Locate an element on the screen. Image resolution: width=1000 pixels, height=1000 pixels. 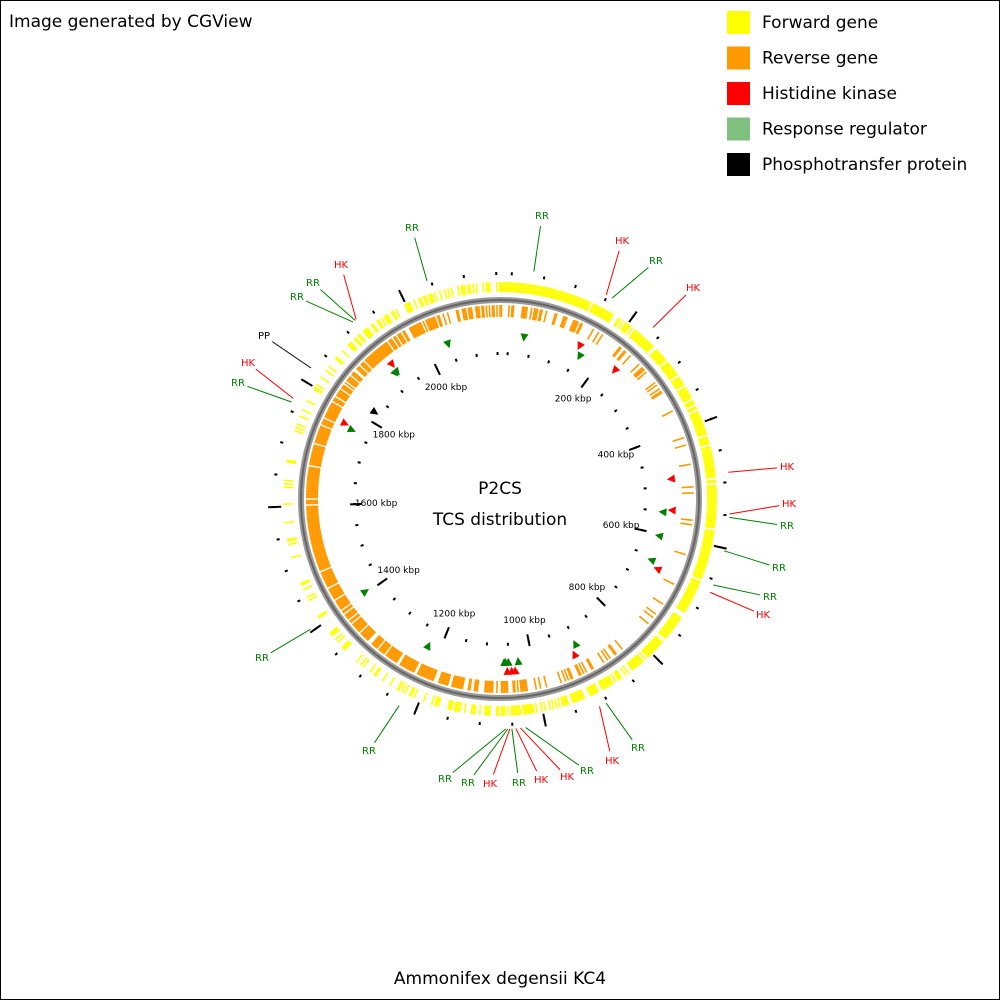
tick-label: 1400 kbp is located at coordinates (398, 571).